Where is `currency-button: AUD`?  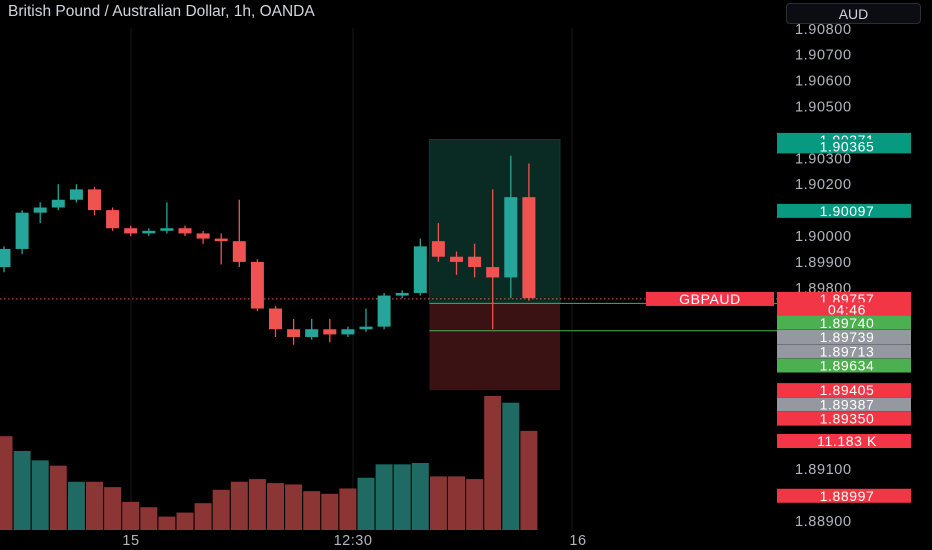 currency-button: AUD is located at coordinates (853, 13).